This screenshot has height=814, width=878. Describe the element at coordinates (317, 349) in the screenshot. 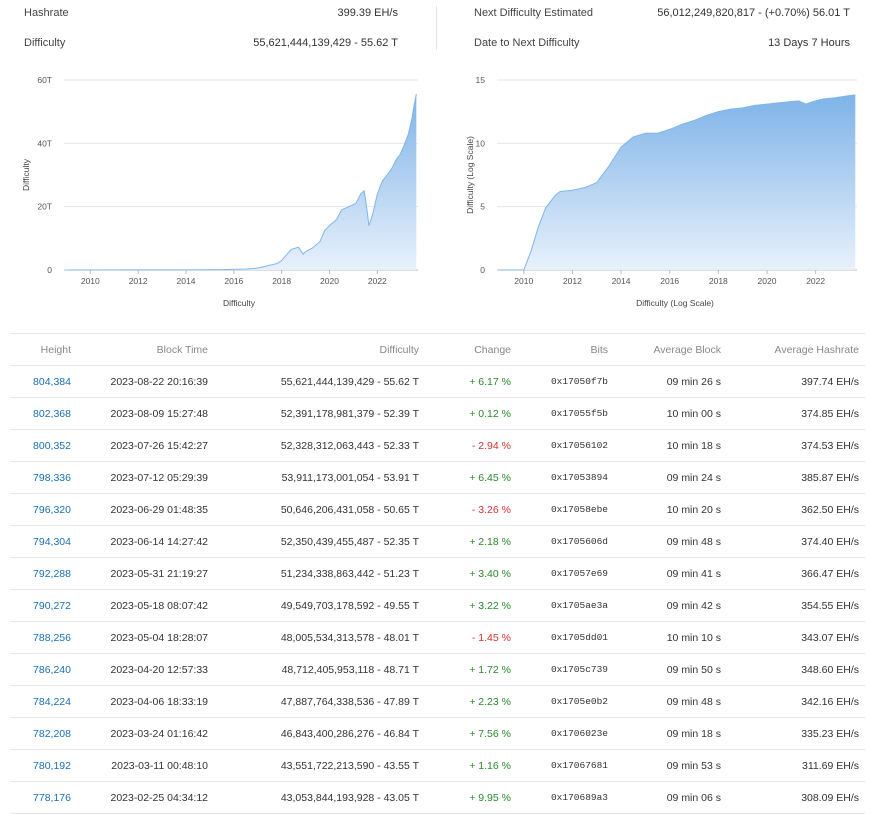

I see `col-difficulty: Difficulty` at that location.